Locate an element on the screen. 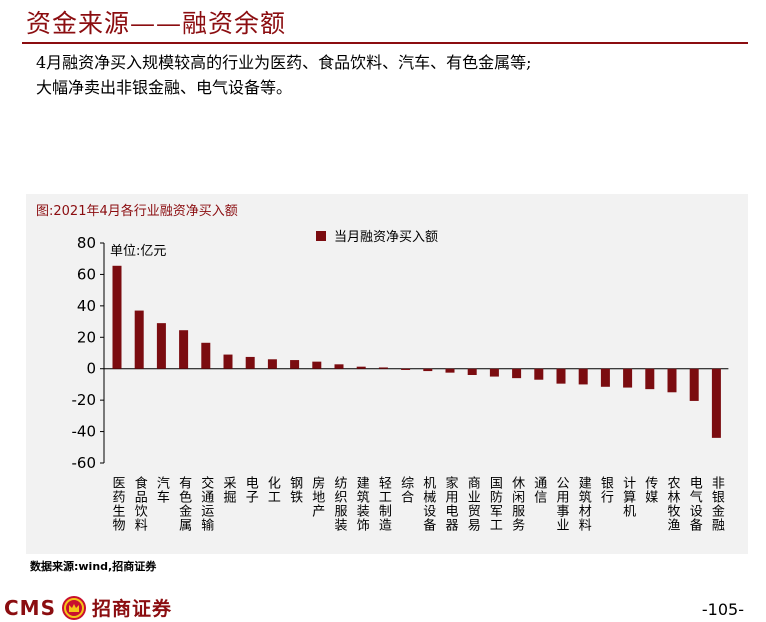 The height and width of the screenshot is (622, 766). x-tick-label: 建筑材料 is located at coordinates (584, 504).